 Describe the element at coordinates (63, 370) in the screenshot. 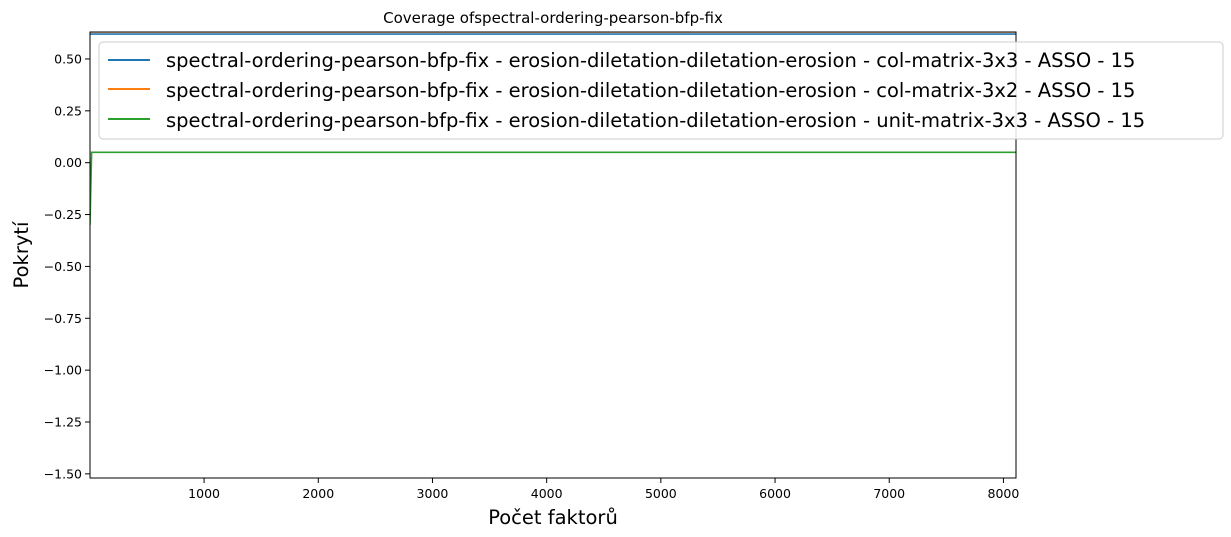

I see `y-tick-label: −1.00` at that location.